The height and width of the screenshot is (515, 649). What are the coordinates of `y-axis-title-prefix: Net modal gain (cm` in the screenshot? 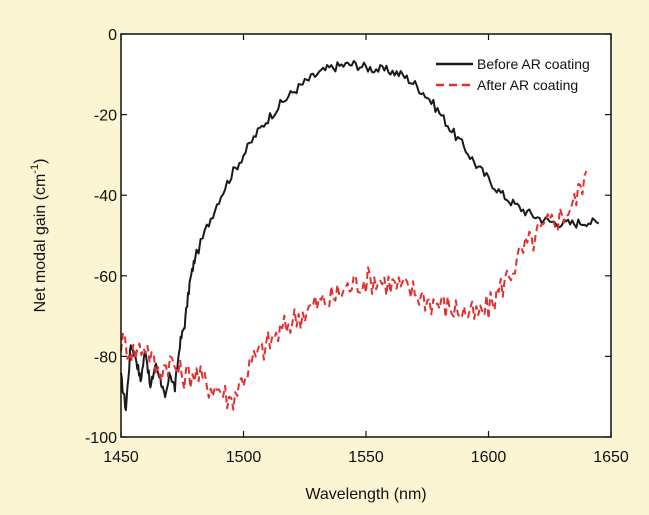 It's located at (40, 243).